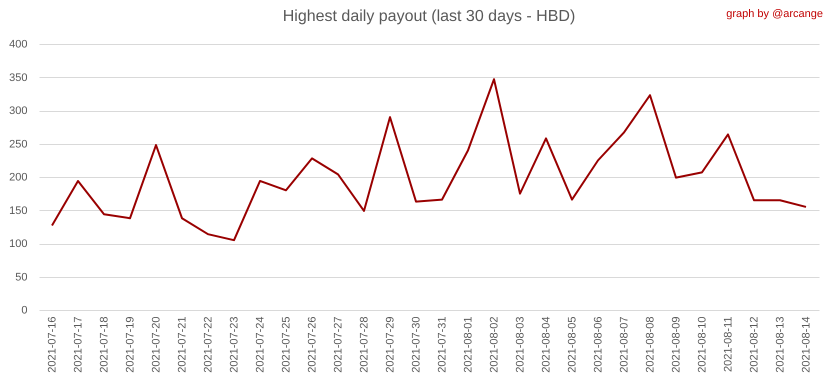 This screenshot has height=379, width=833. What do you see at coordinates (18, 144) in the screenshot?
I see `y-tick-label: 250` at bounding box center [18, 144].